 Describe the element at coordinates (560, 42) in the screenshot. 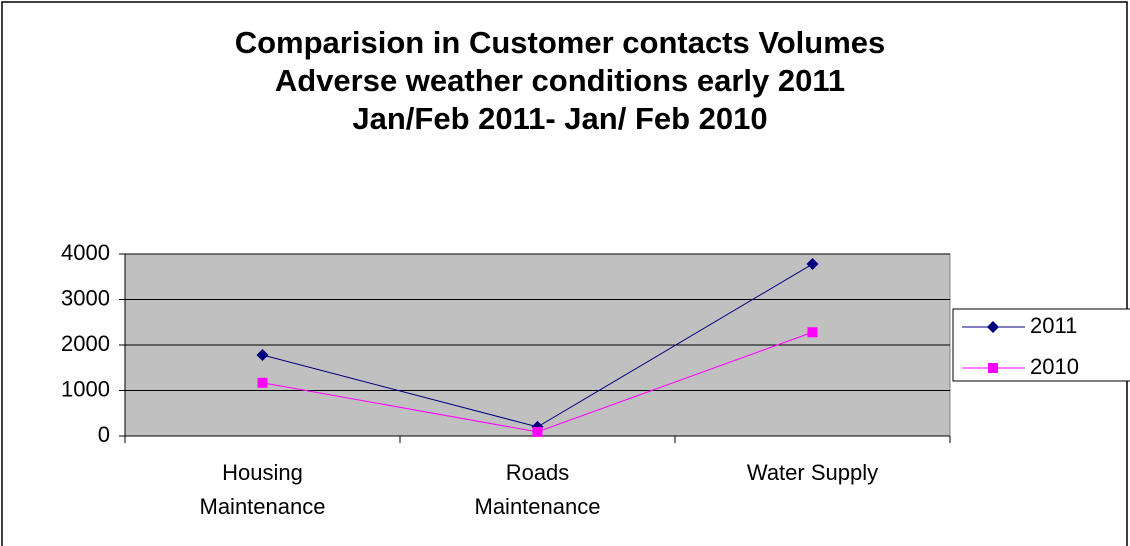

I see `chart-title: Comparision in Customer contacts Volumes` at that location.